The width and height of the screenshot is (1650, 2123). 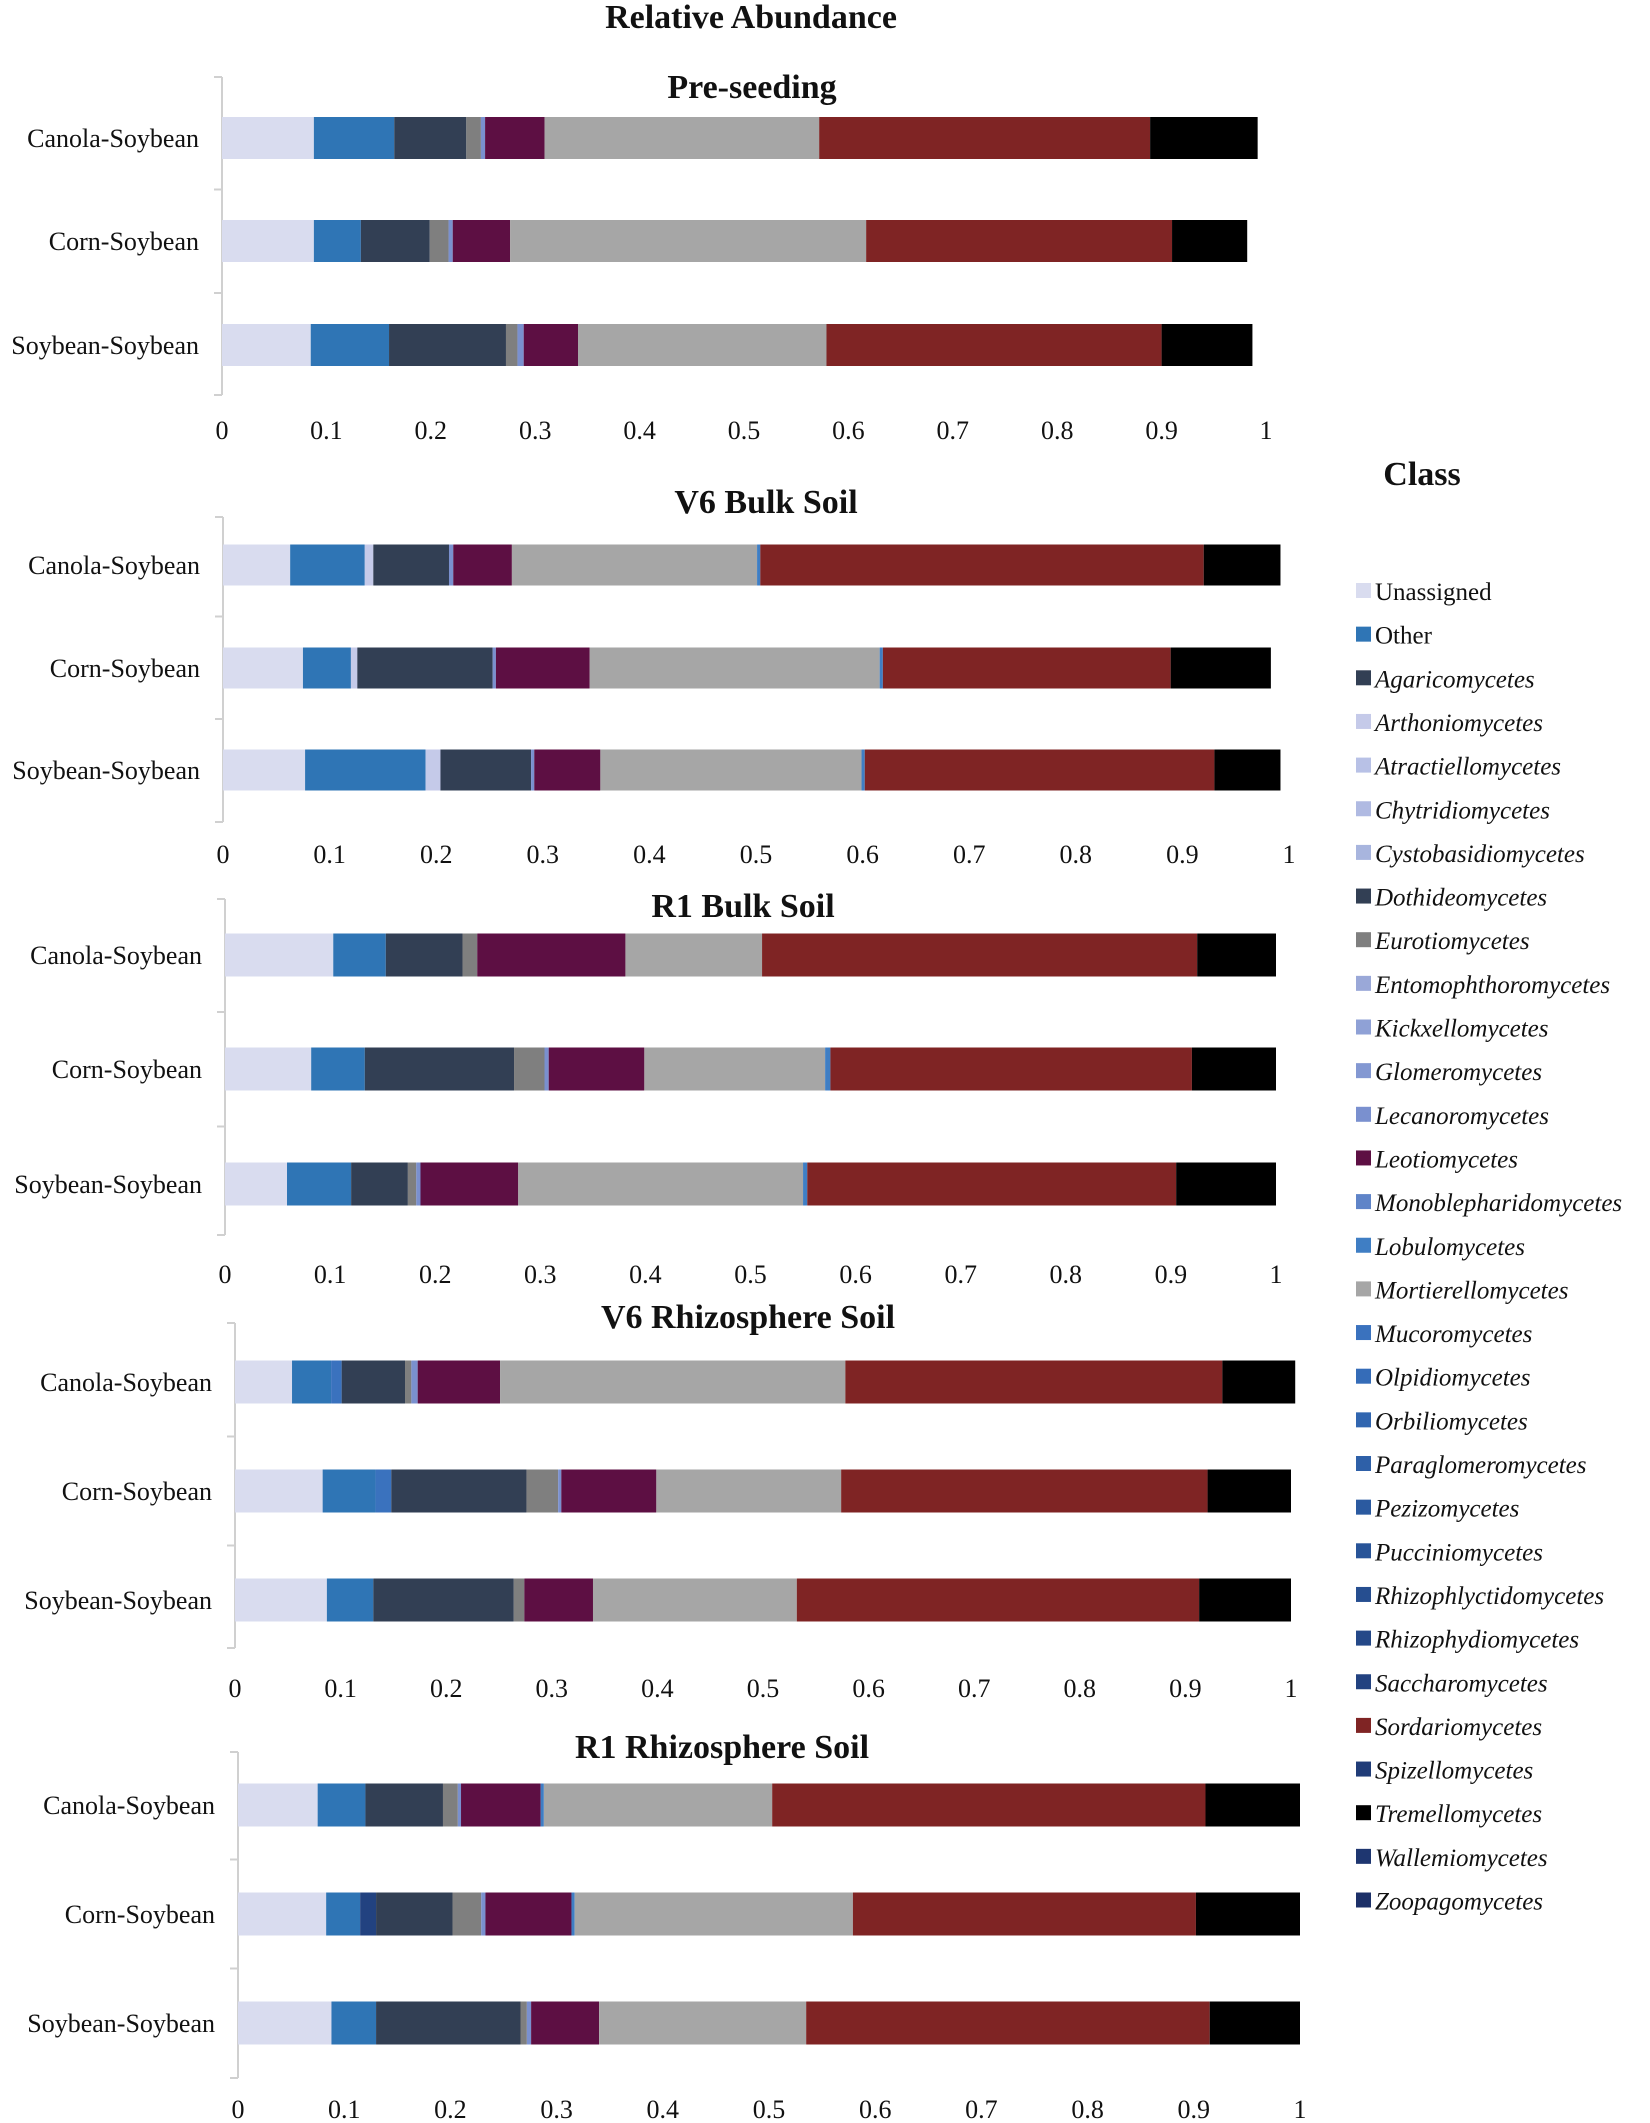 I want to click on legend-item-arthoniomycetes: Arthoniomycetes, so click(x=1449, y=723).